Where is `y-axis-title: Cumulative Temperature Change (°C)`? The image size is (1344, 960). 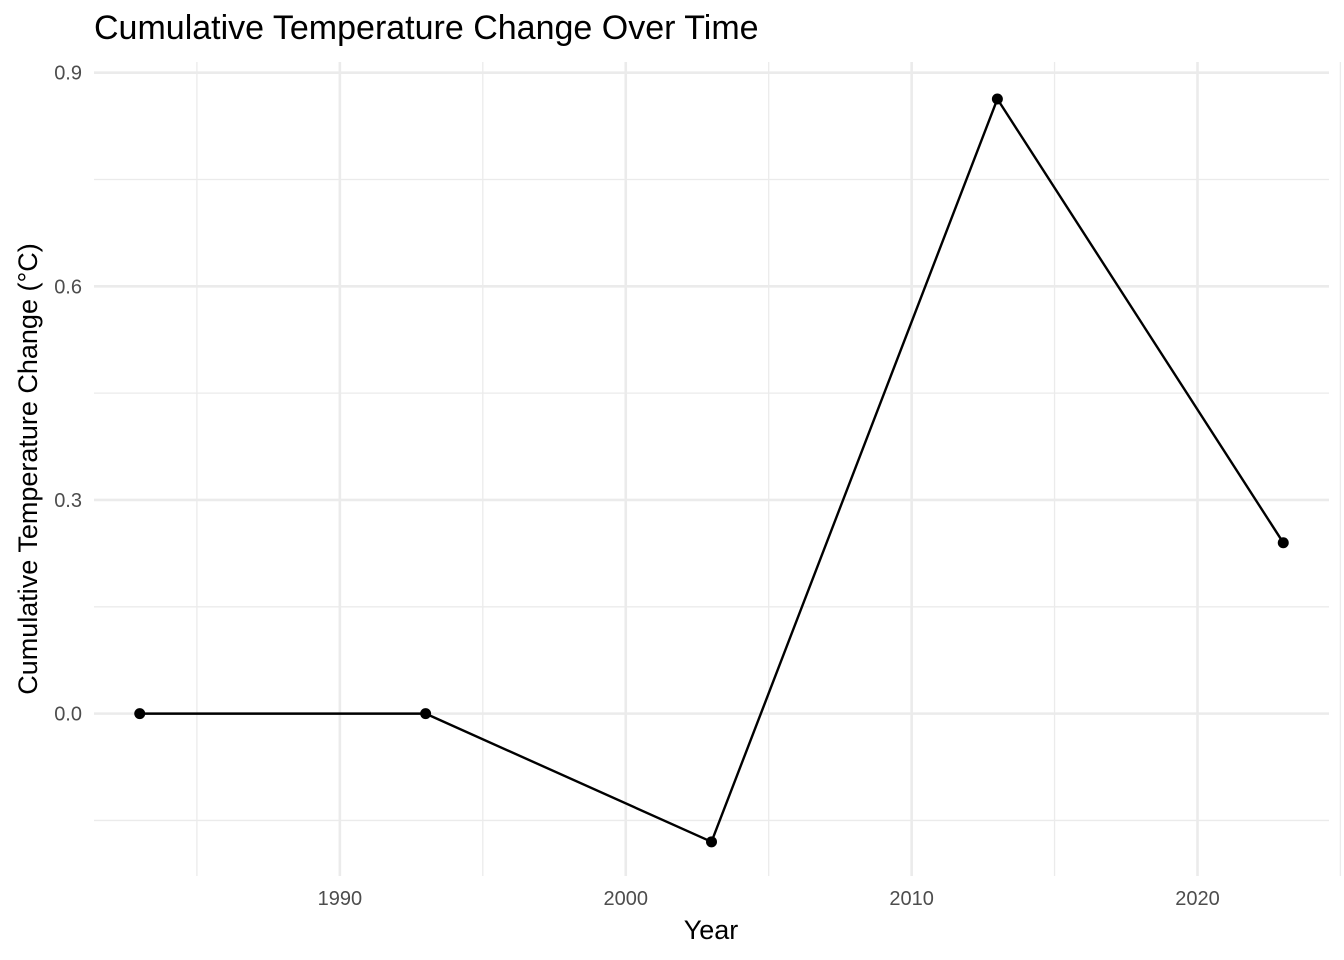 y-axis-title: Cumulative Temperature Change (°C) is located at coordinates (28, 469).